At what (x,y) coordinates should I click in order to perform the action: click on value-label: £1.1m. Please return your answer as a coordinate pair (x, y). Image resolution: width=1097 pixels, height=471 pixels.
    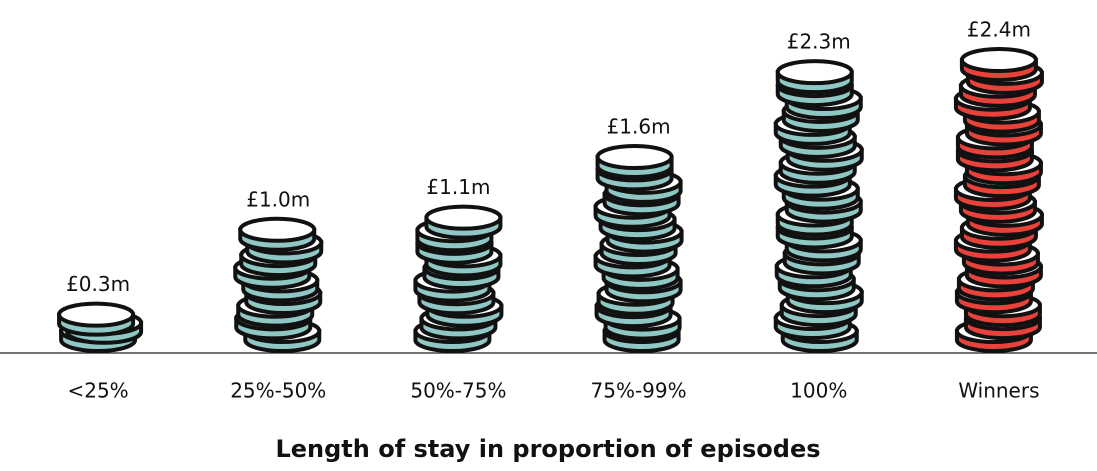
    Looking at the image, I should click on (458, 187).